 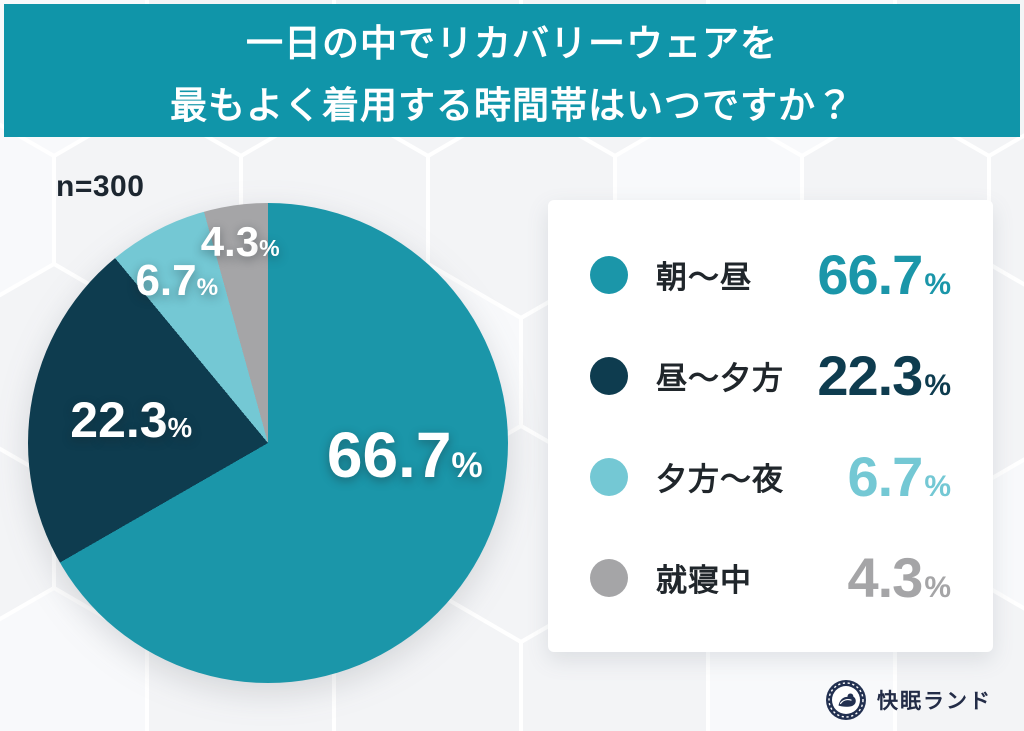 What do you see at coordinates (720, 479) in the screenshot?
I see `legend-label: 夕方～夜` at bounding box center [720, 479].